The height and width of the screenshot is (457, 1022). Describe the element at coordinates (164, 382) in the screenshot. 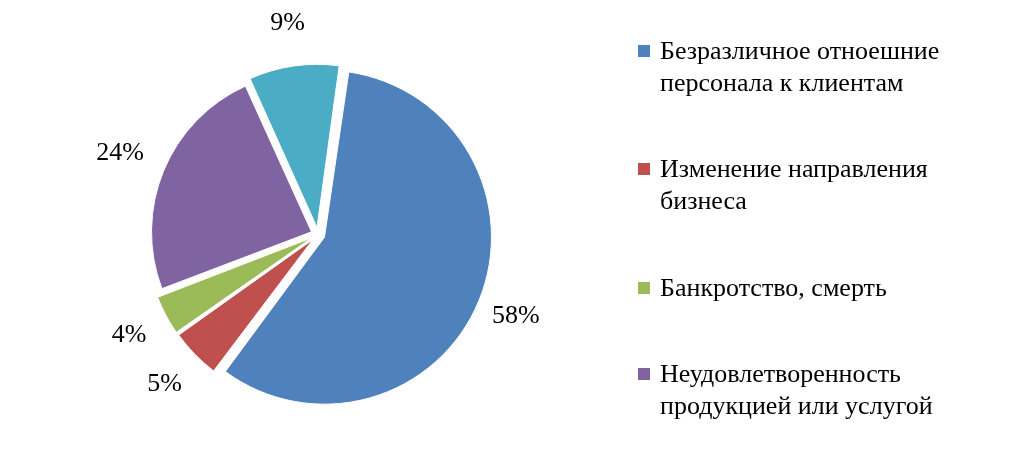

I see `data-label: 5%` at that location.